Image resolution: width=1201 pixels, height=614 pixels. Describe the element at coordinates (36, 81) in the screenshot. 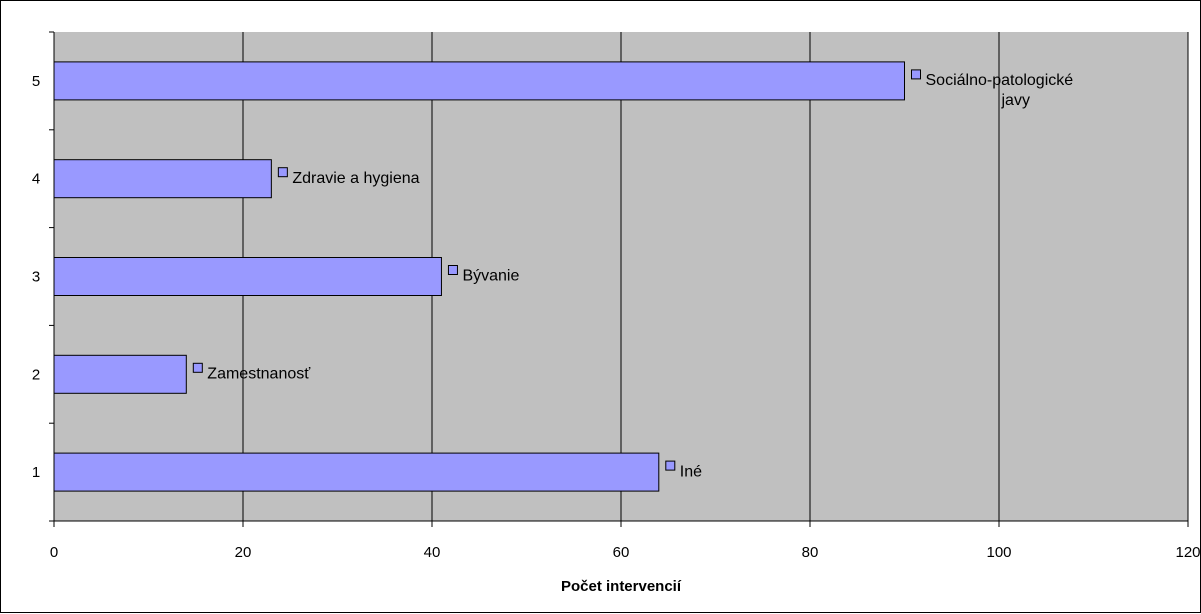

I see `y-tick-label: 5` at that location.